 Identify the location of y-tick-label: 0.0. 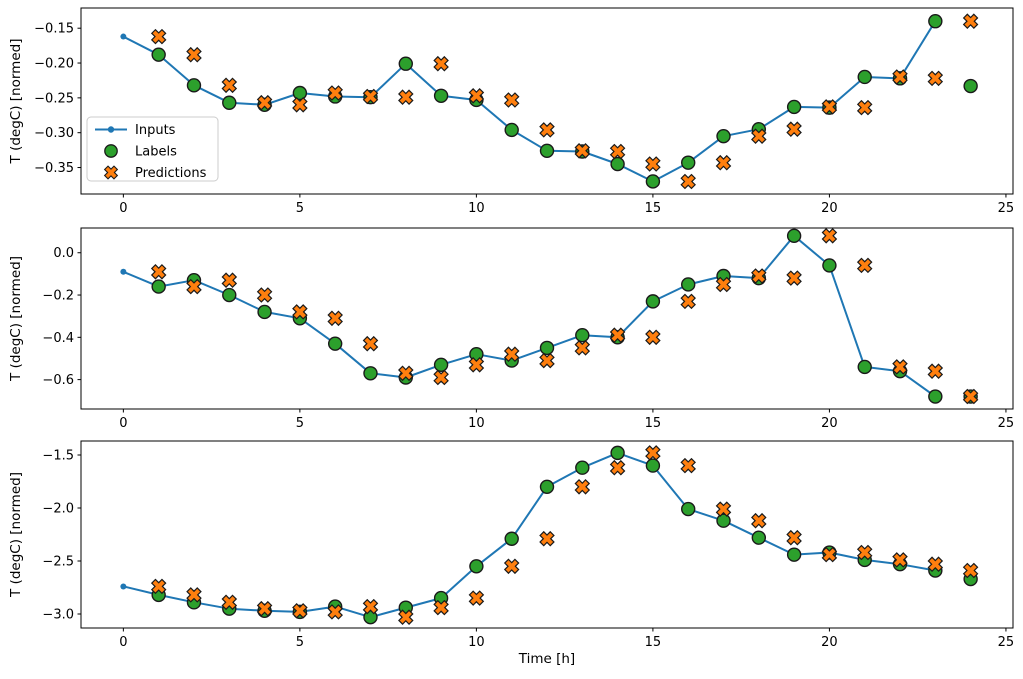
(63, 253).